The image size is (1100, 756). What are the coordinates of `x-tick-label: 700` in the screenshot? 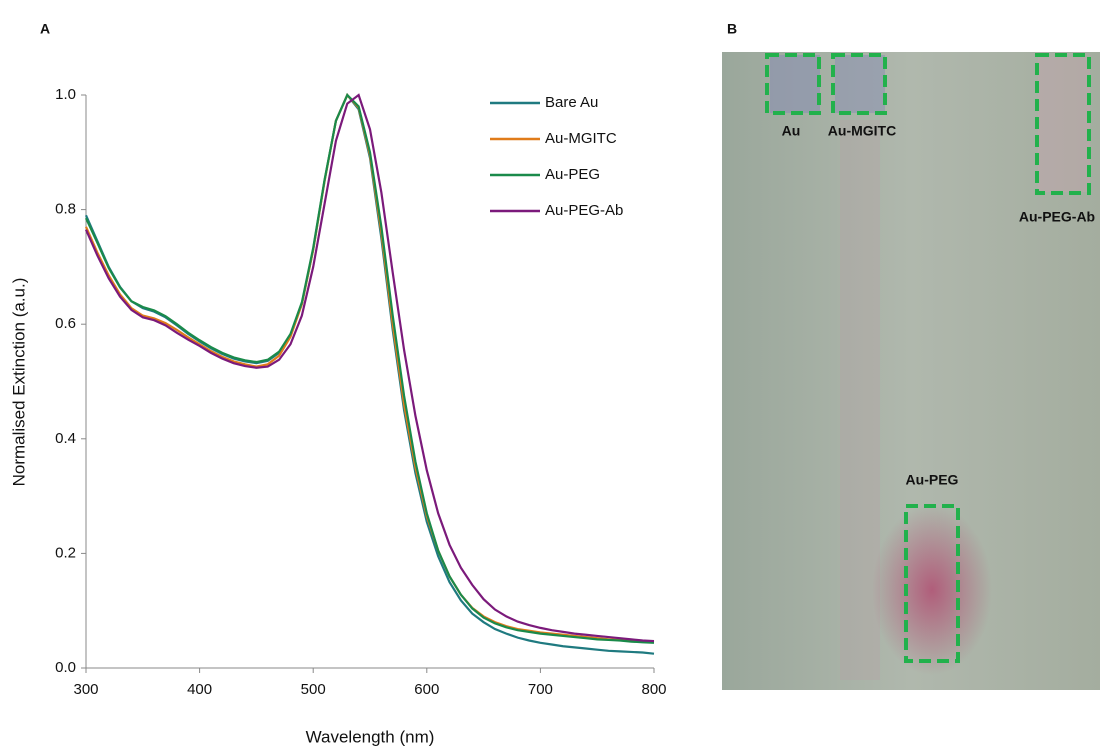 It's located at (540, 689).